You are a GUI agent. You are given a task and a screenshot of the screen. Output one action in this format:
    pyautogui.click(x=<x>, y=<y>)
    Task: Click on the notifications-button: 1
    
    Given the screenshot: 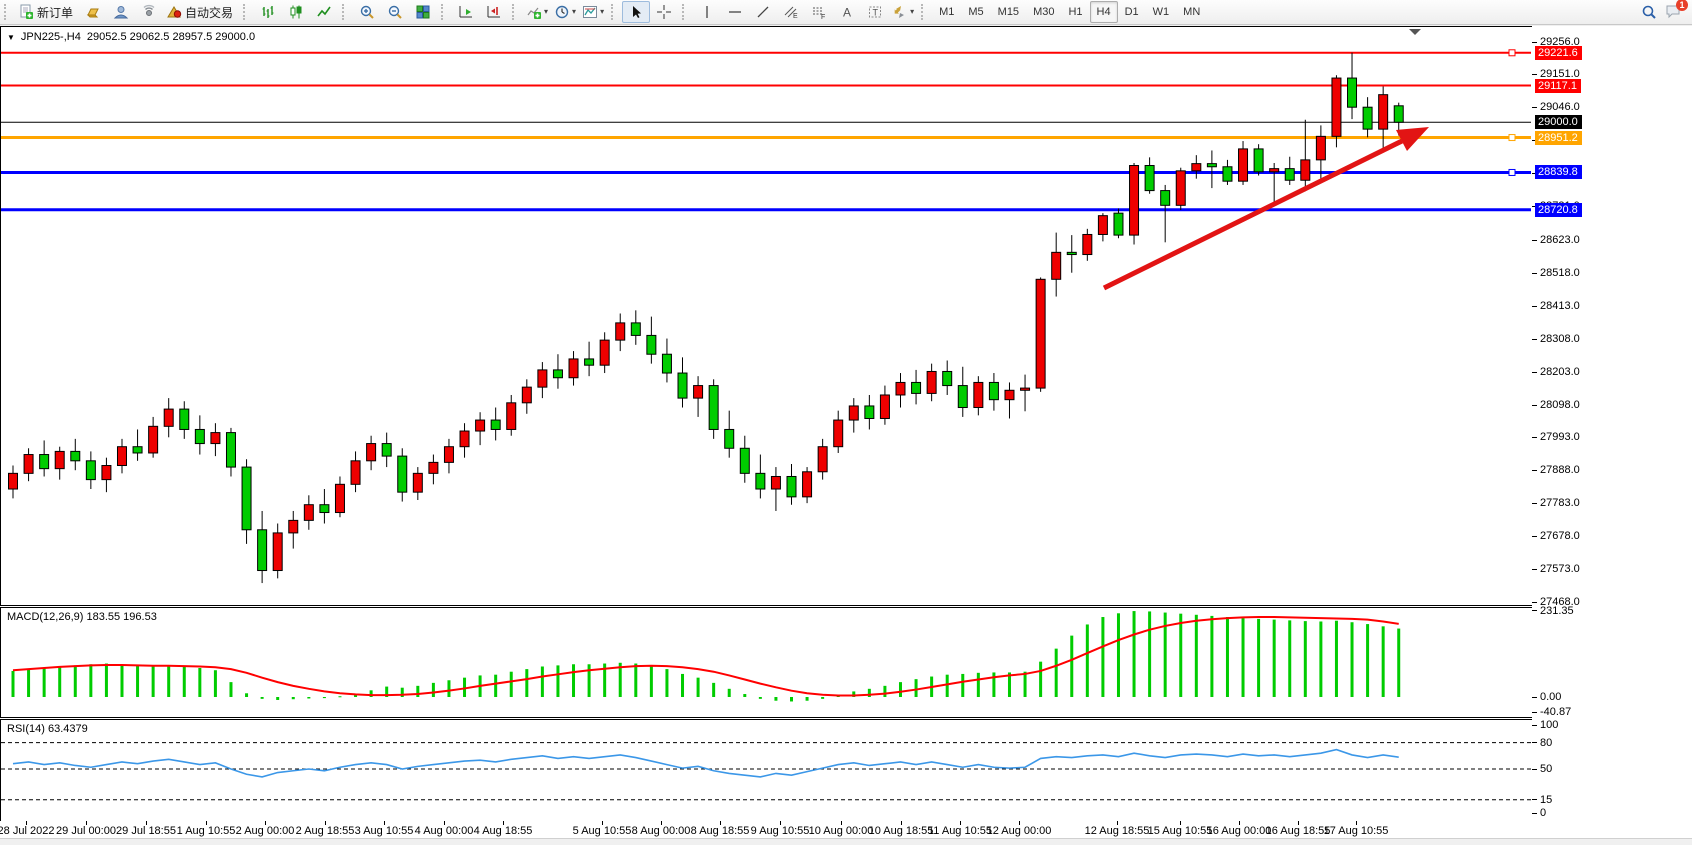 What is the action you would take?
    pyautogui.click(x=1676, y=11)
    